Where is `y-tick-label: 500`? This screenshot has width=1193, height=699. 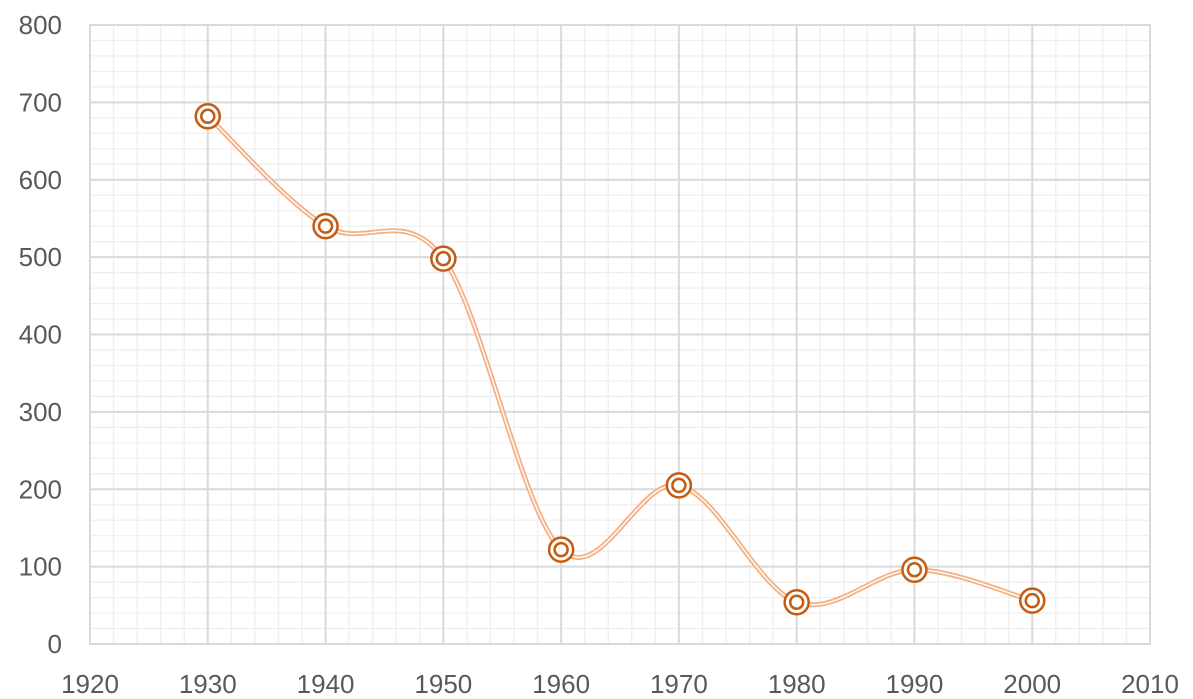 y-tick-label: 500 is located at coordinates (40, 257).